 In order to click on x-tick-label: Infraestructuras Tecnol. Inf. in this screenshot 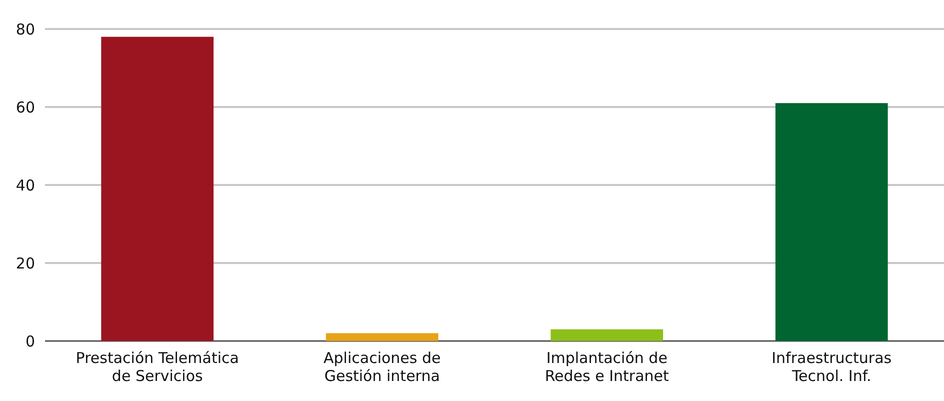, I will do `click(832, 367)`.